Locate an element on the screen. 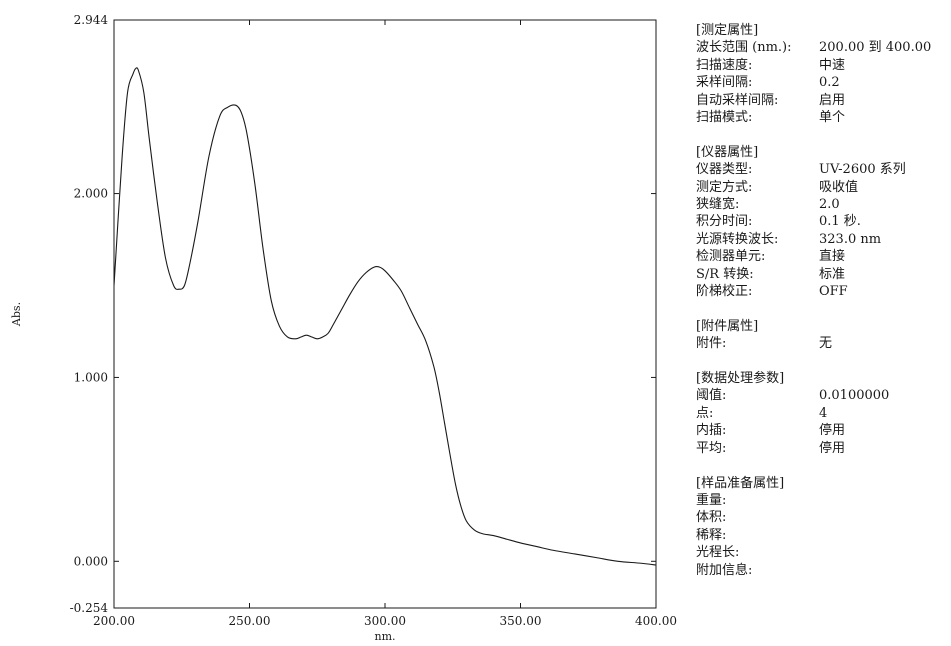 The image size is (951, 646). param-label: 平均: is located at coordinates (757, 448).